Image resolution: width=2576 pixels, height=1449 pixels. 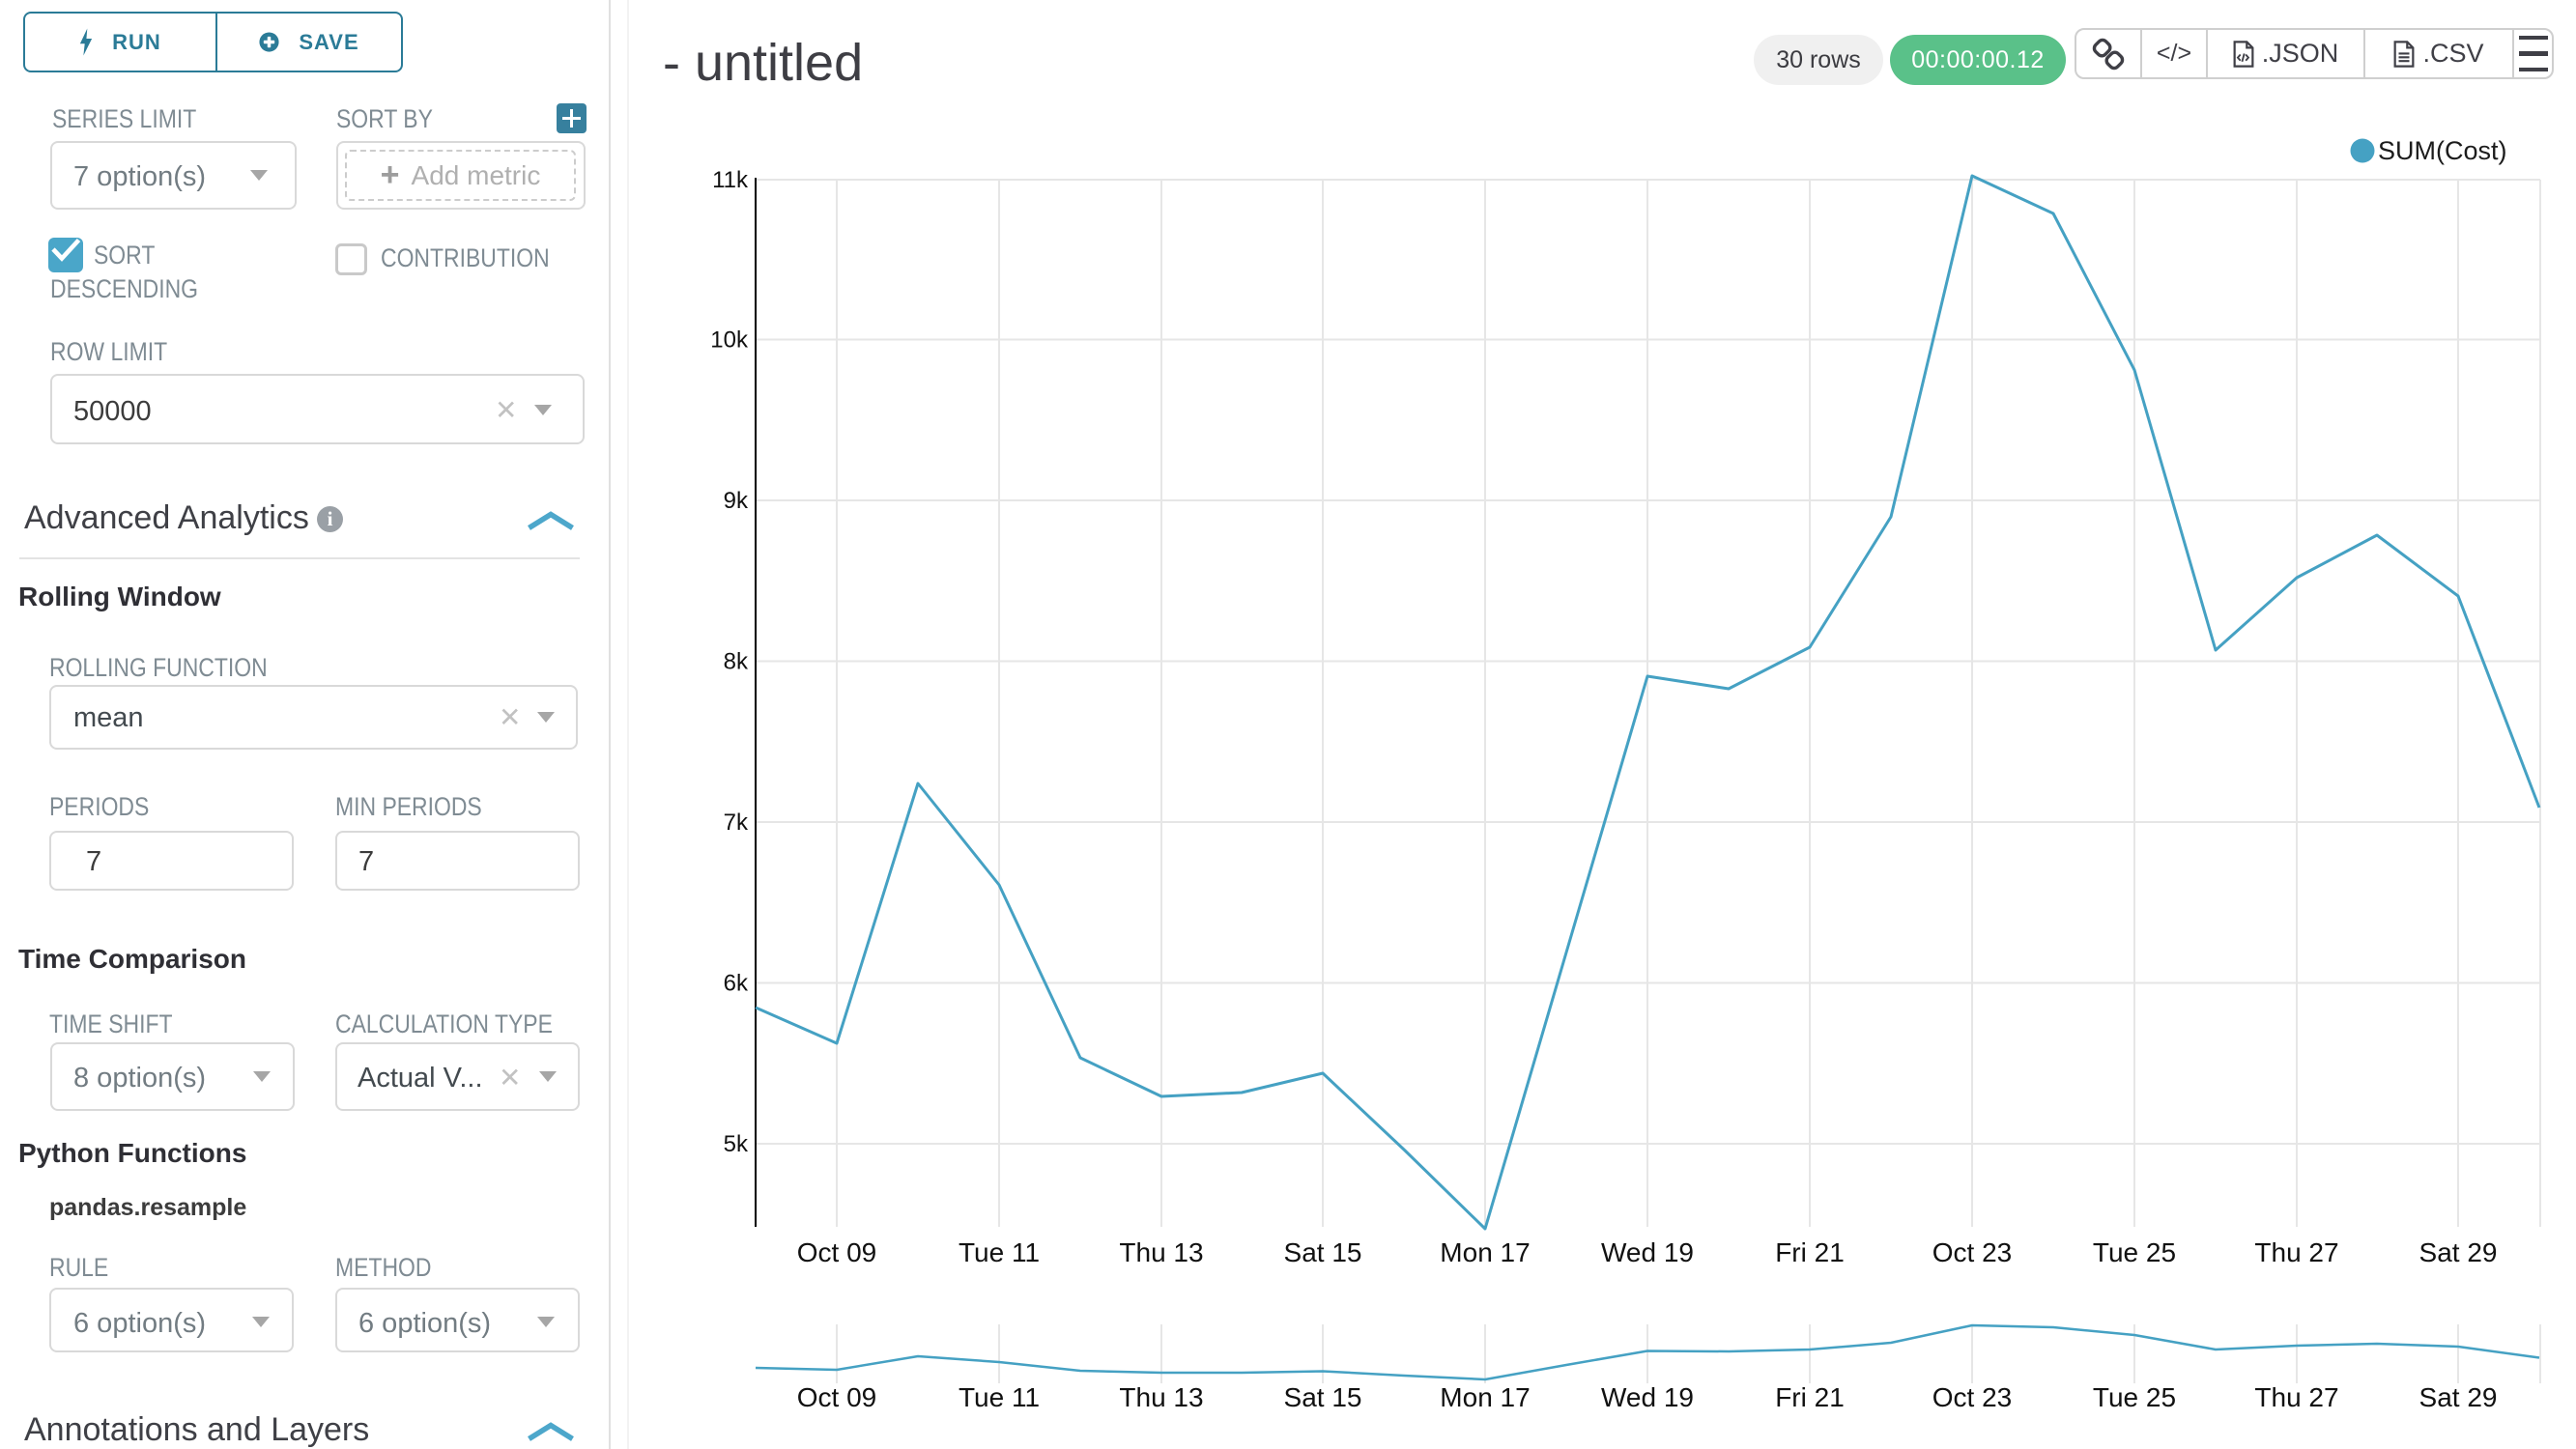 I want to click on svg-text: 9k, so click(x=737, y=501).